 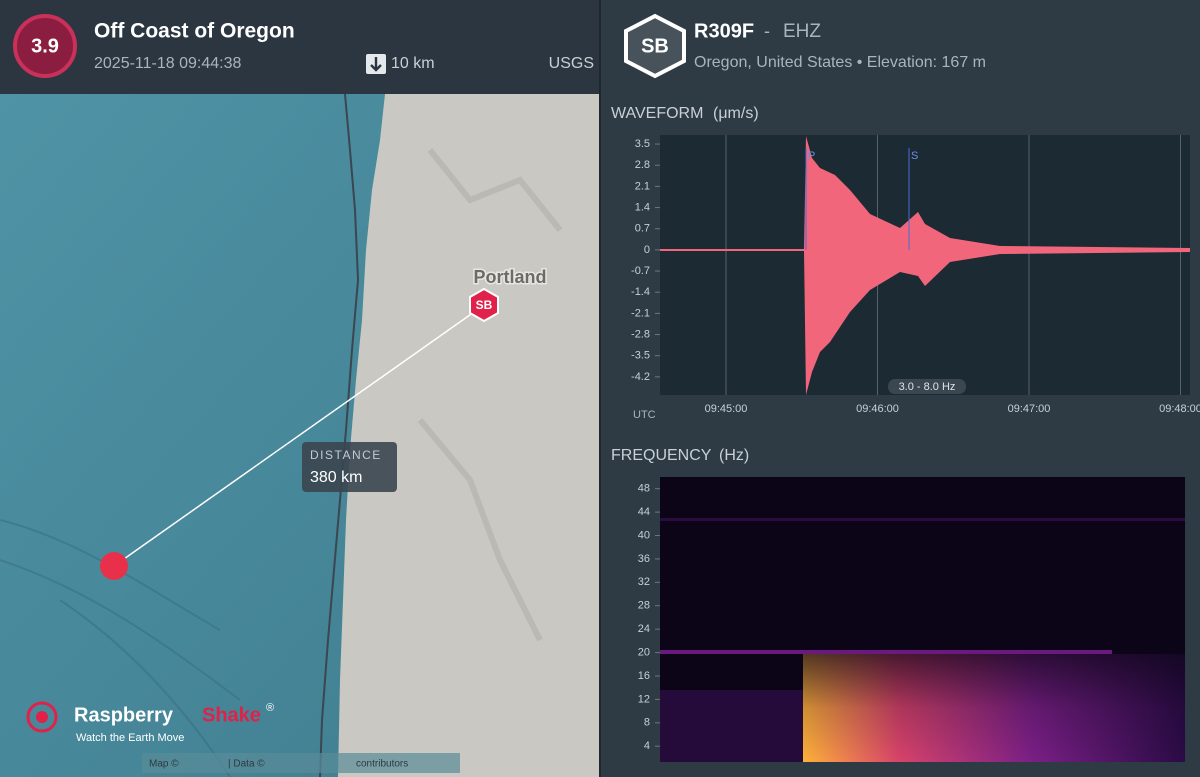 I want to click on distance-line, so click(x=299, y=435).